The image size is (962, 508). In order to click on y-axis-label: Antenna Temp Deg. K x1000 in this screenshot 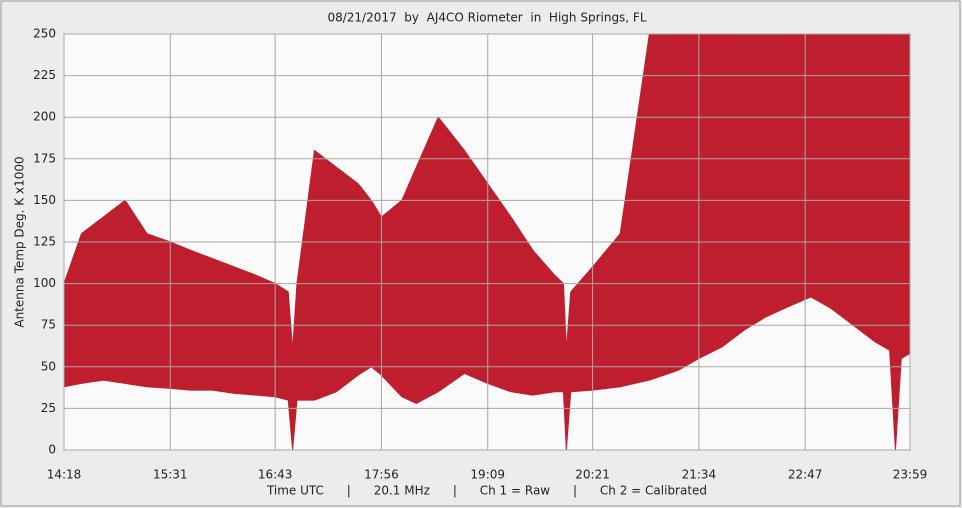, I will do `click(20, 241)`.